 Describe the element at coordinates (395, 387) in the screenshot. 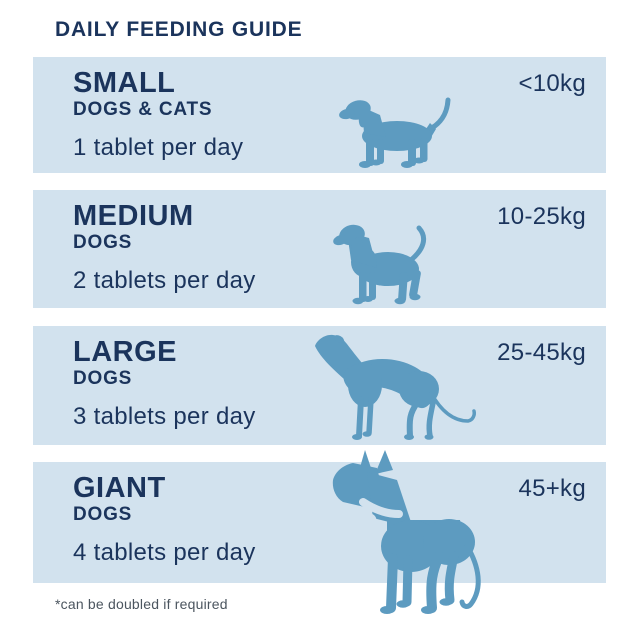

I see `greyhound-icon` at that location.